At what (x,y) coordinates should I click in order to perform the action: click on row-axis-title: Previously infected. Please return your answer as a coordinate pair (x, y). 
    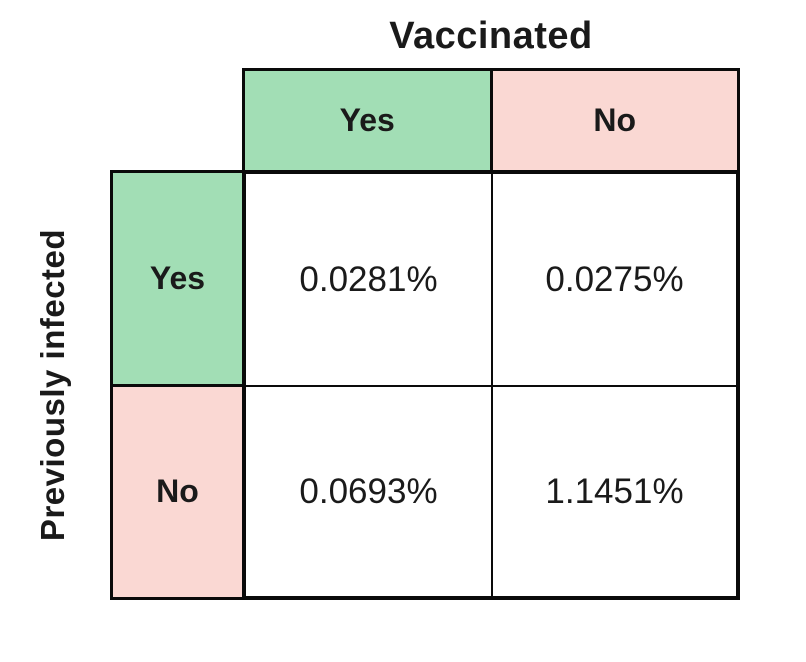
    Looking at the image, I should click on (52, 385).